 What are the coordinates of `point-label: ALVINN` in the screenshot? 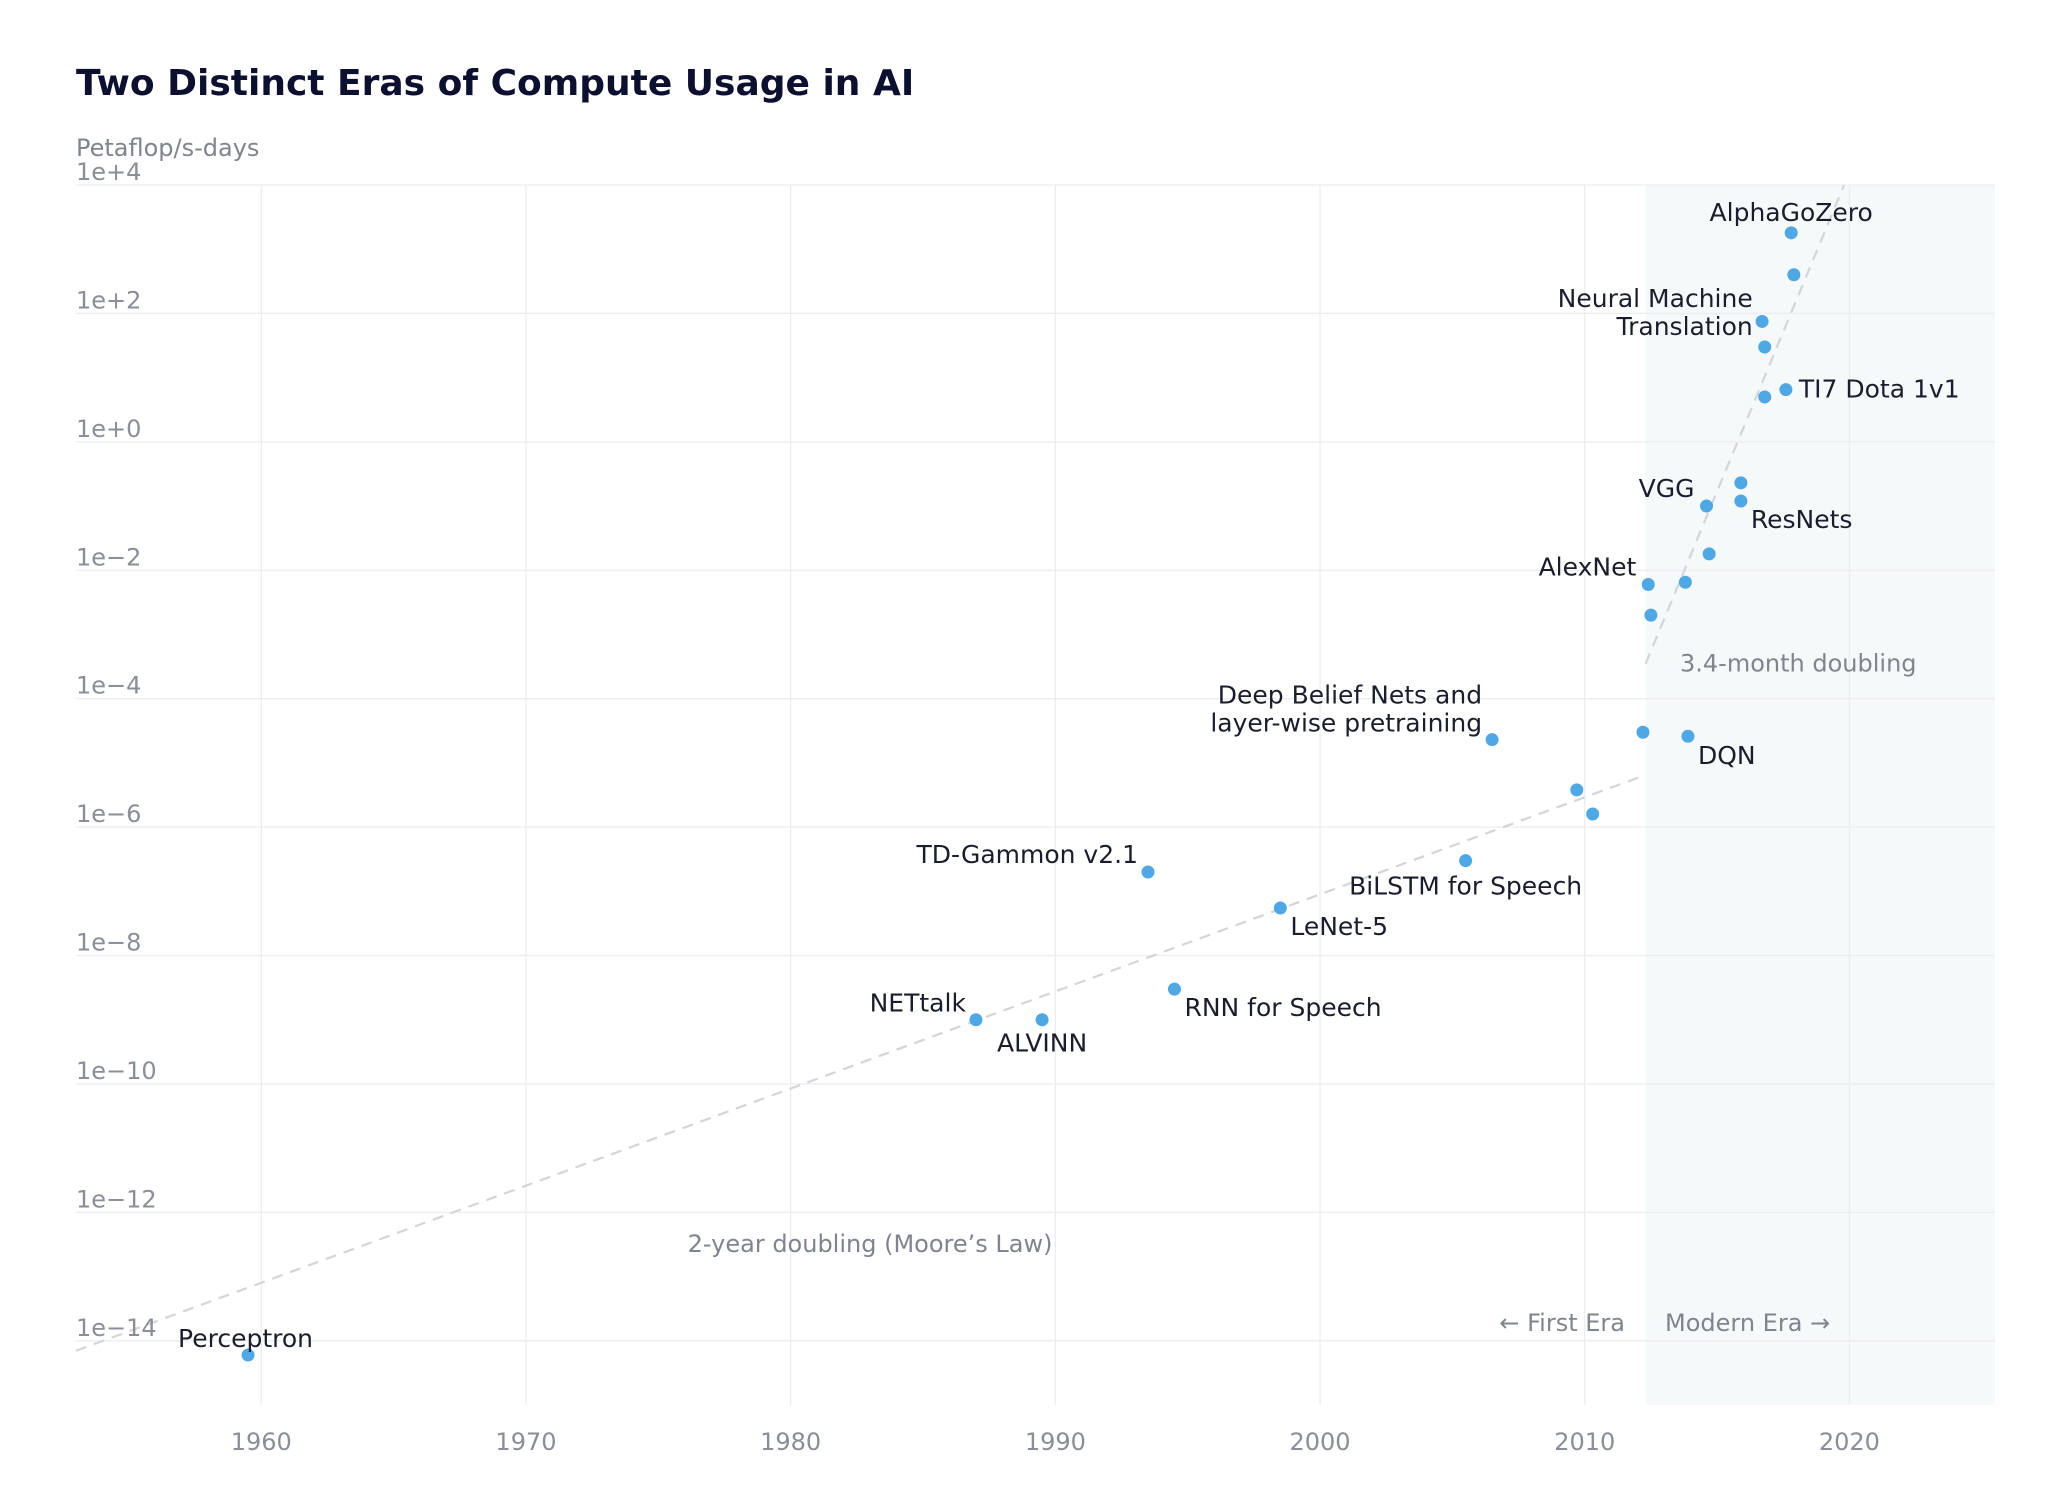 It's located at (1042, 1043).